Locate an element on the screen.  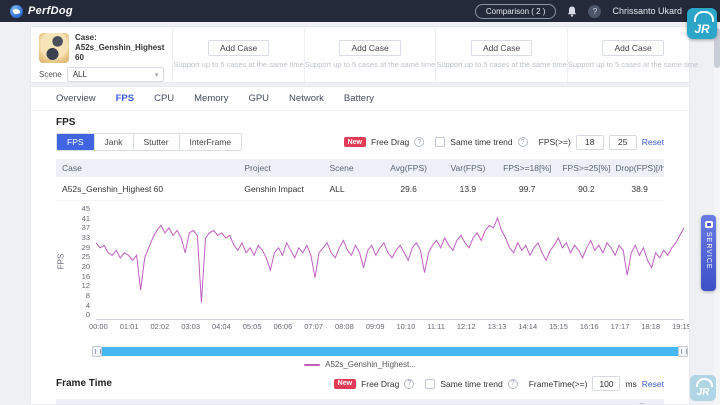
scene-select: ALL ▾ is located at coordinates (115, 74).